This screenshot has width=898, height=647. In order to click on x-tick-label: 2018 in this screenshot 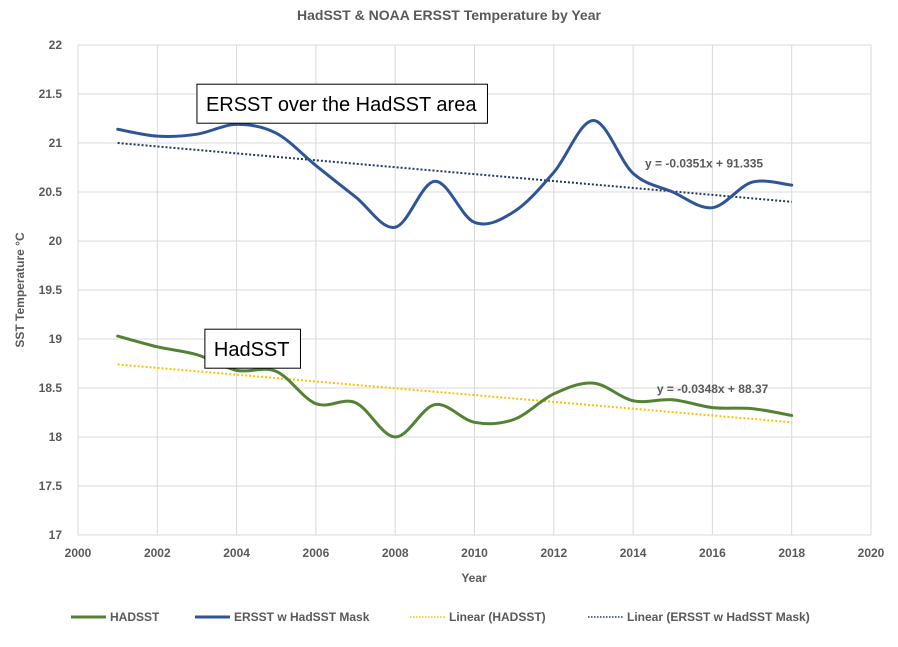, I will do `click(791, 553)`.